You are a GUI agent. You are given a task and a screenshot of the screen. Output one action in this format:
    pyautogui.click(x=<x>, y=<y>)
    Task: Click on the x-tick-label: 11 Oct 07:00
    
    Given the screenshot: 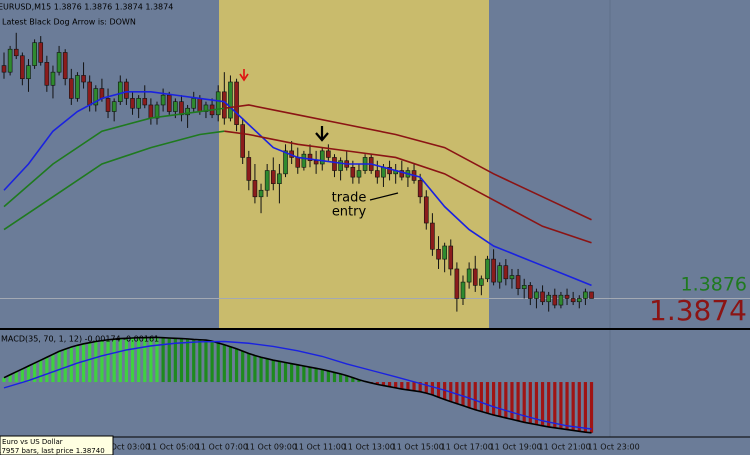 What is the action you would take?
    pyautogui.click(x=222, y=447)
    